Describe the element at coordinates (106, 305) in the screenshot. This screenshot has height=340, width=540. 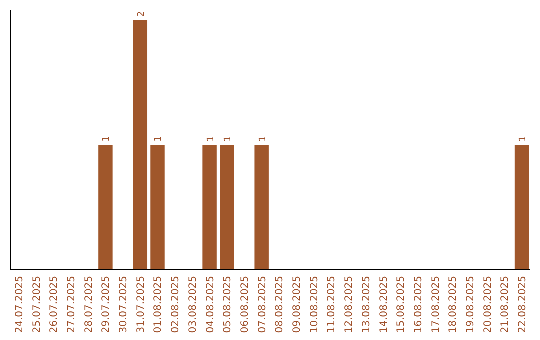
I see `x-tick-label: 29.07.2025` at that location.